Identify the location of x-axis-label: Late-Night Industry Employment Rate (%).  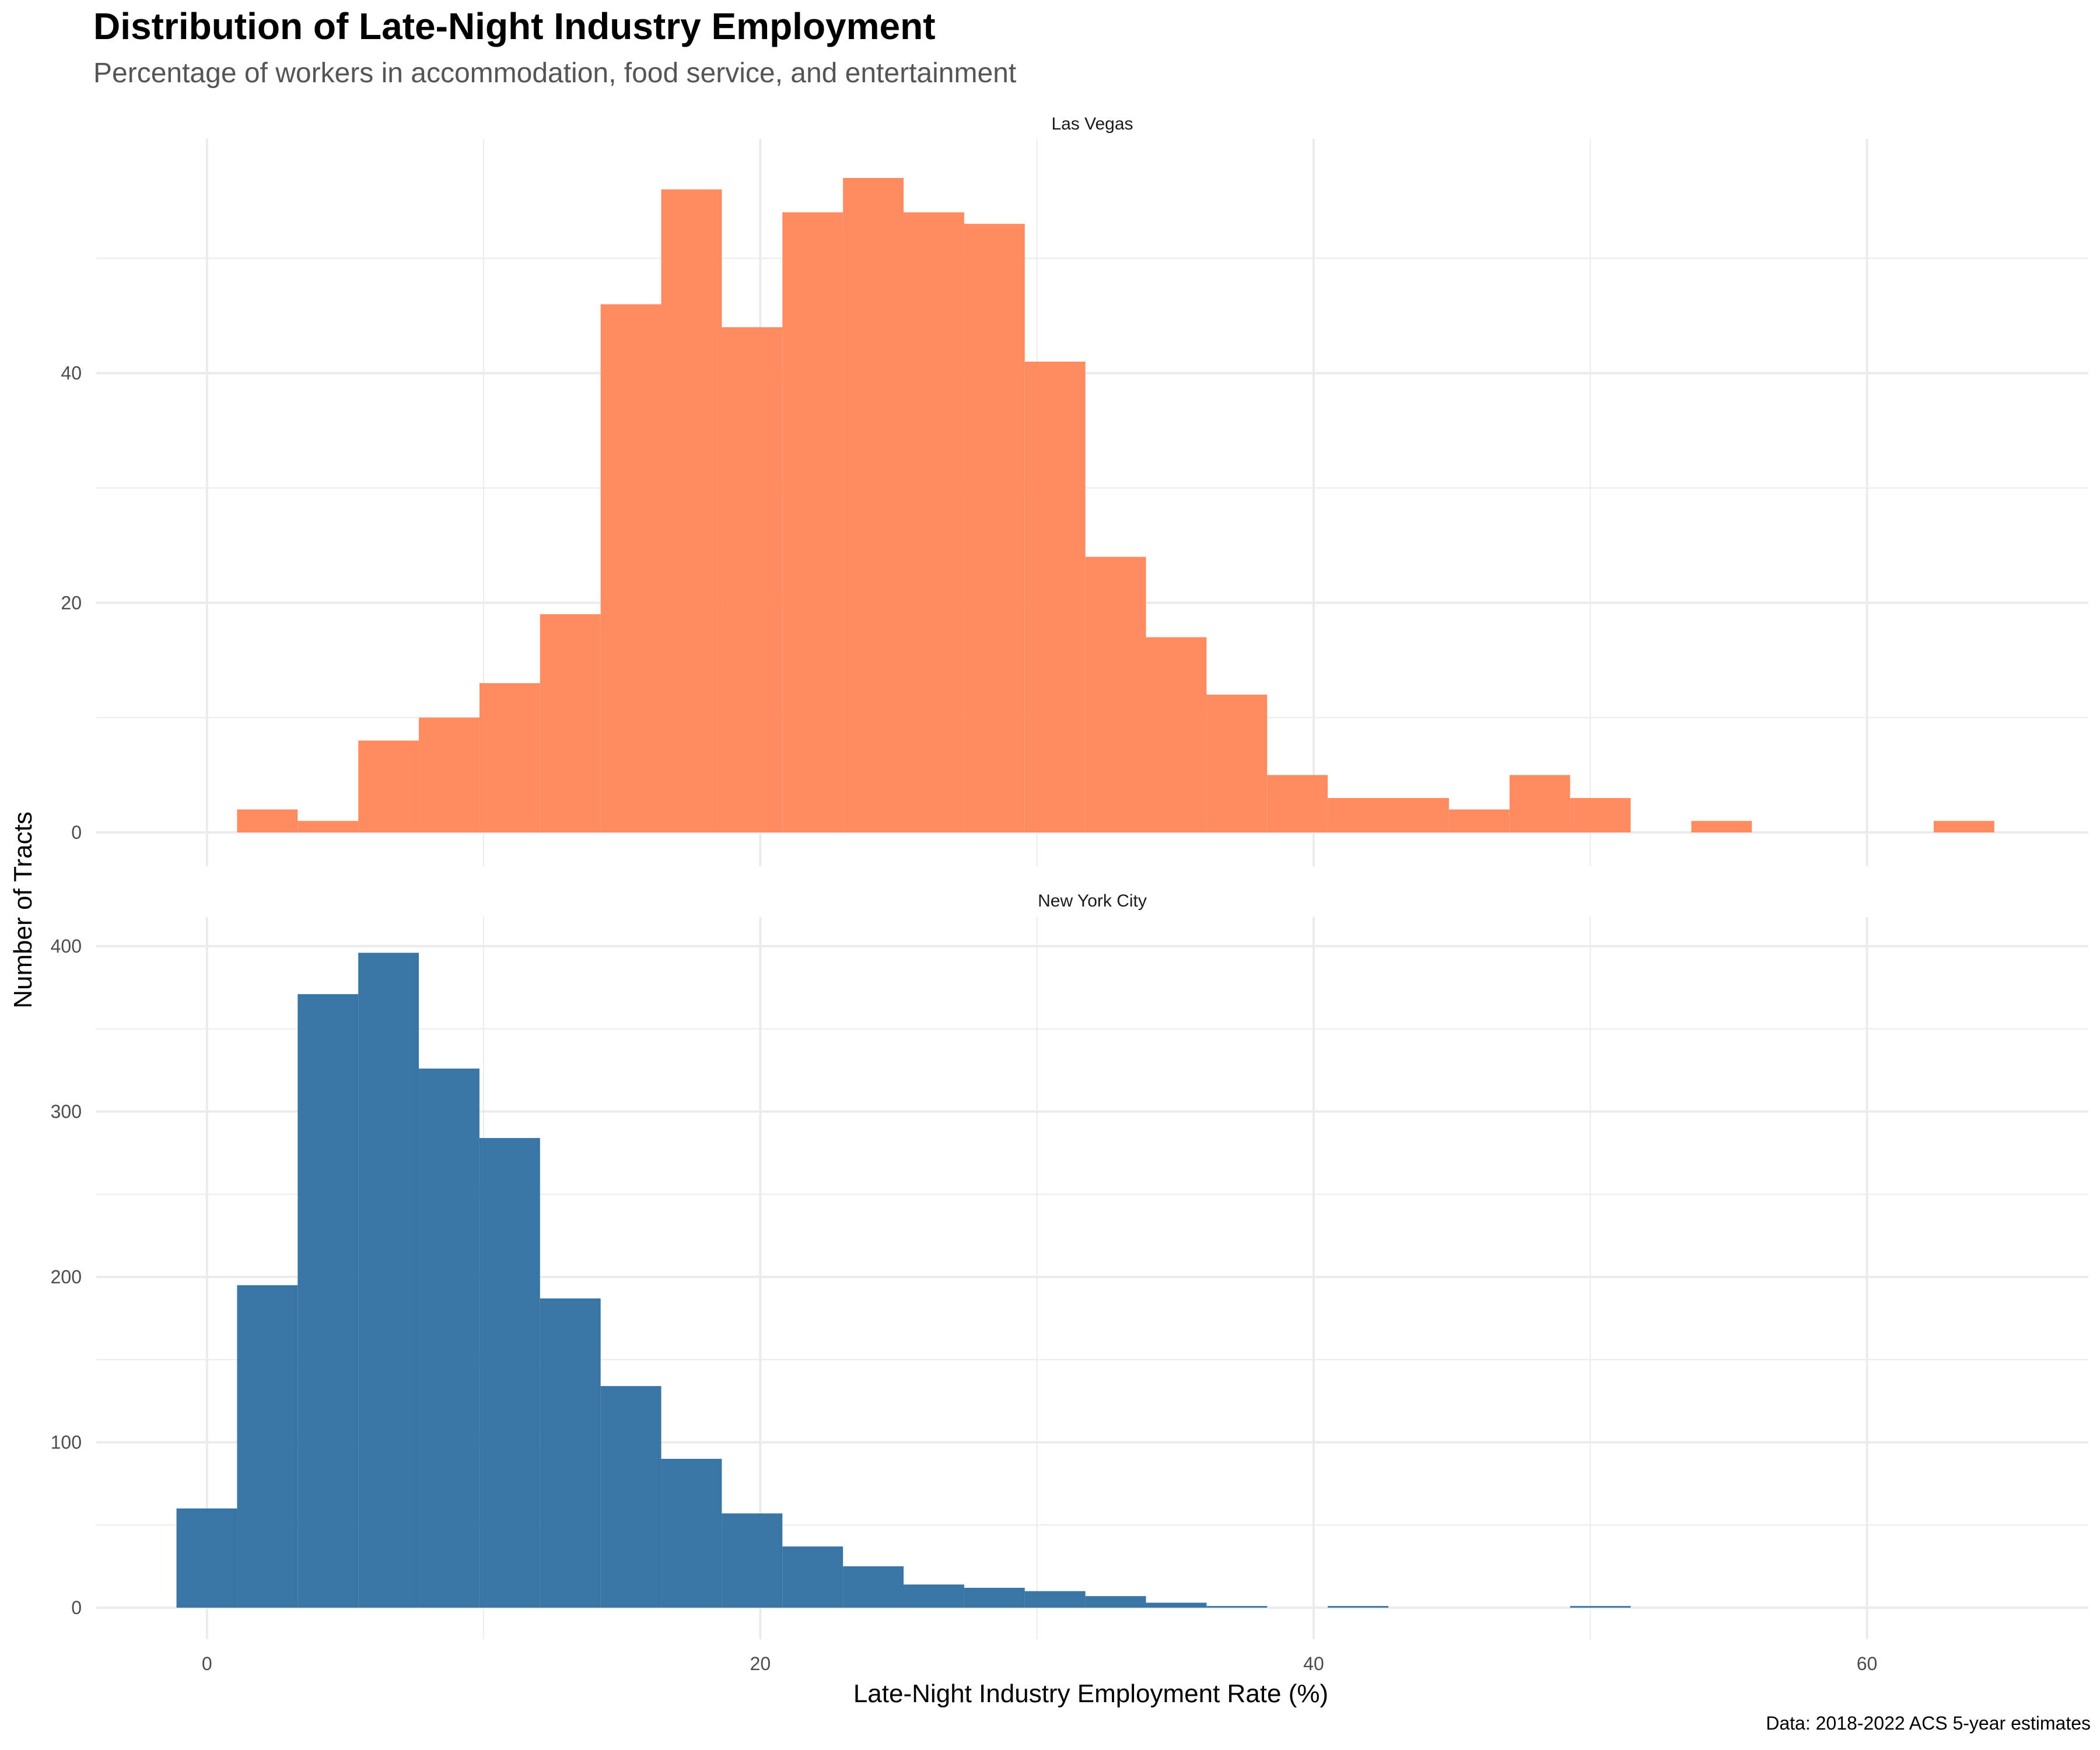
(1090, 1693).